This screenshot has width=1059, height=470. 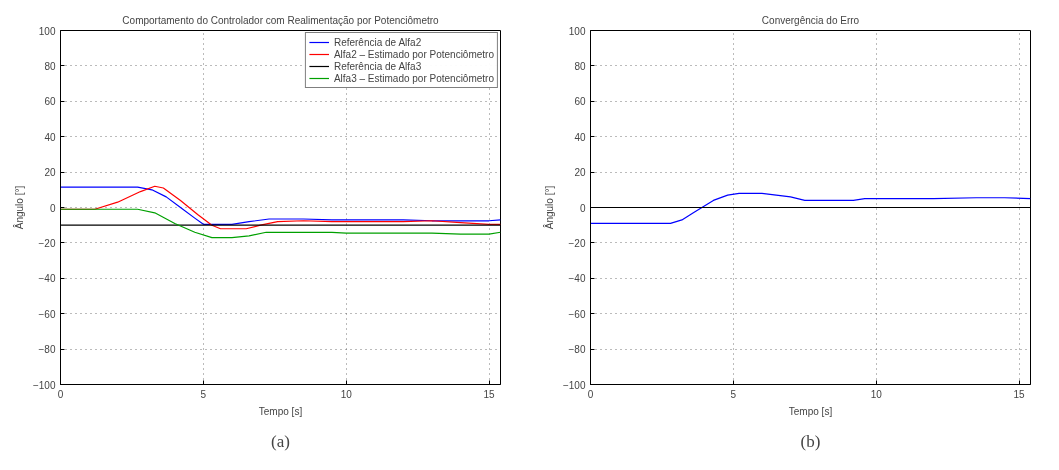 What do you see at coordinates (280, 441) in the screenshot?
I see `text: (a)` at bounding box center [280, 441].